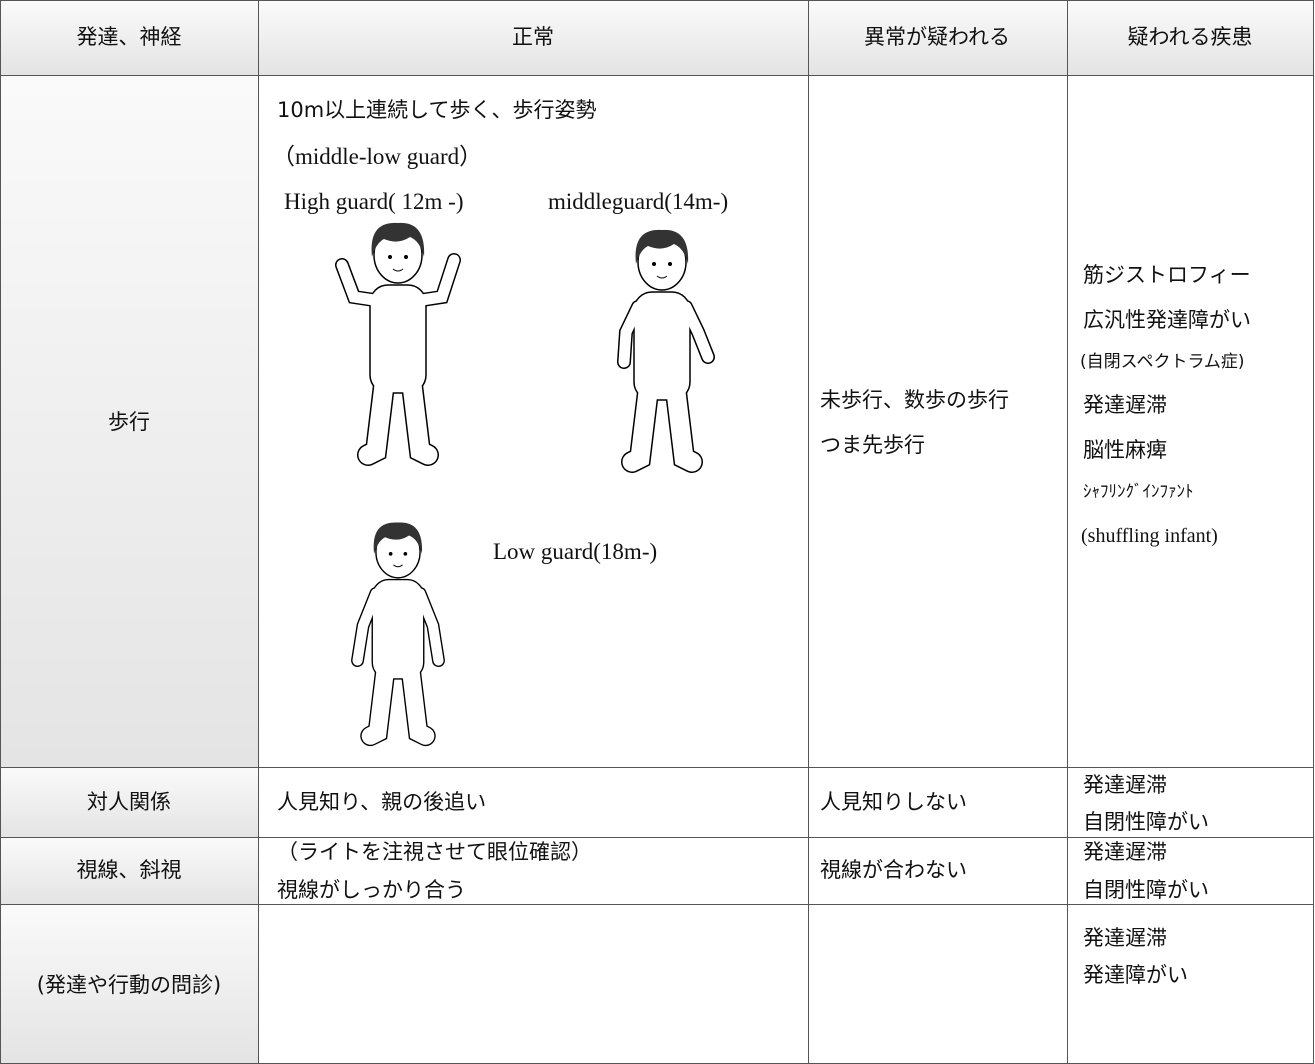  What do you see at coordinates (1125, 450) in the screenshot?
I see `disease-text: 脳性麻痺` at bounding box center [1125, 450].